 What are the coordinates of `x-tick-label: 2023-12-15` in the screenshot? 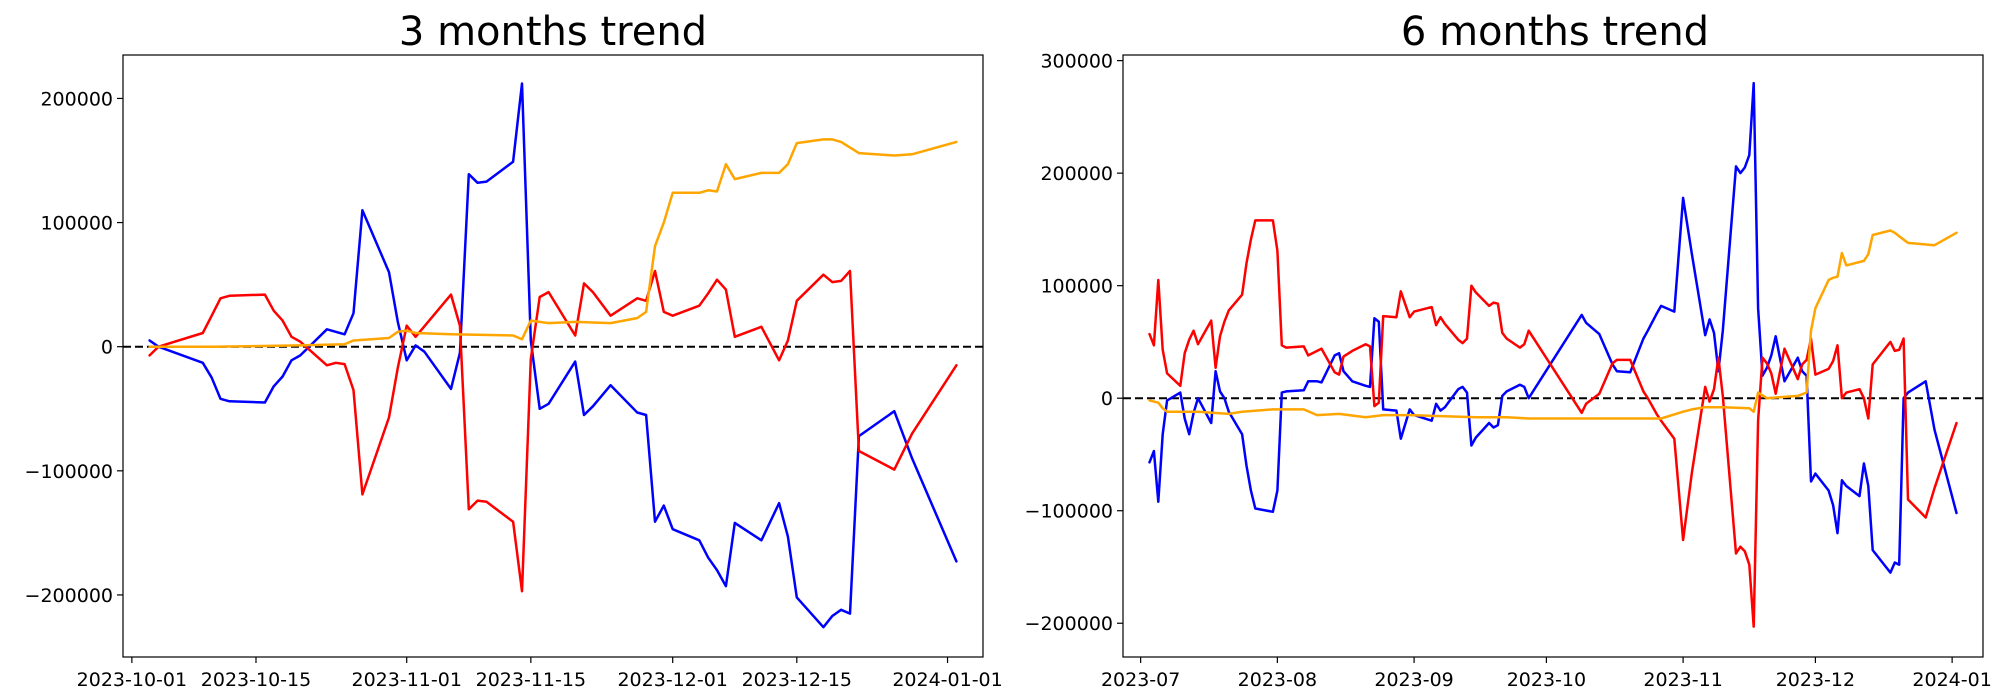 It's located at (797, 680).